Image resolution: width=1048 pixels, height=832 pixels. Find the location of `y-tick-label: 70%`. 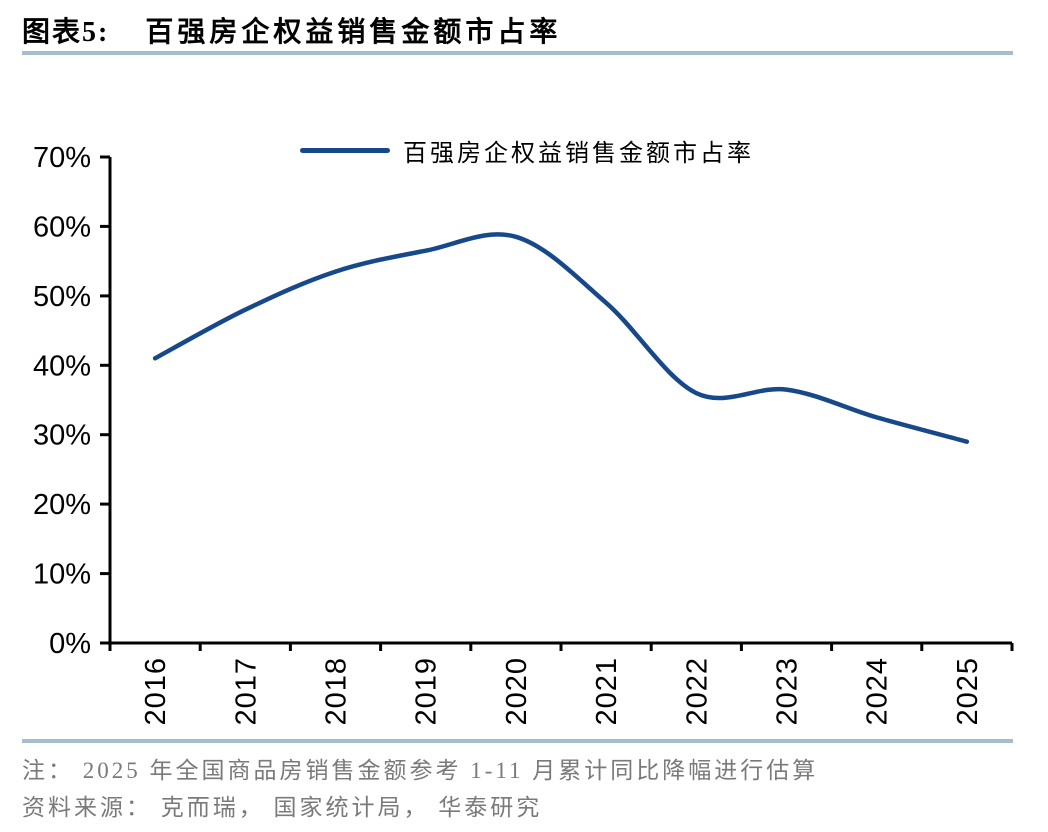

y-tick-label: 70% is located at coordinates (62, 158).